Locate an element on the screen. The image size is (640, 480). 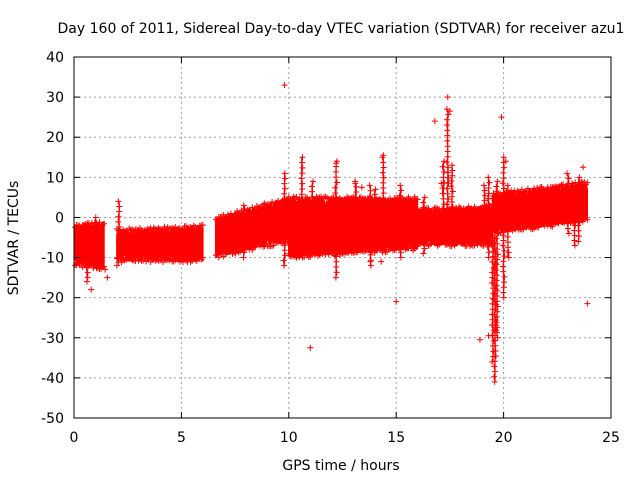
y-tick-label-5: 0 is located at coordinates (59, 218).